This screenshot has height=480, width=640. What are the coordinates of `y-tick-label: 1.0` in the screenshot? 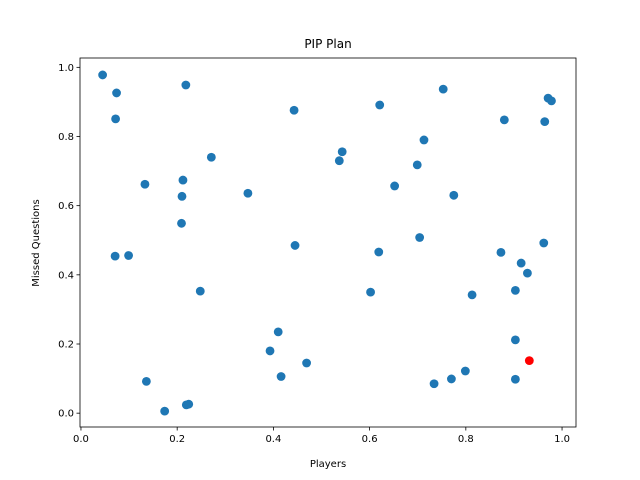 It's located at (66, 68).